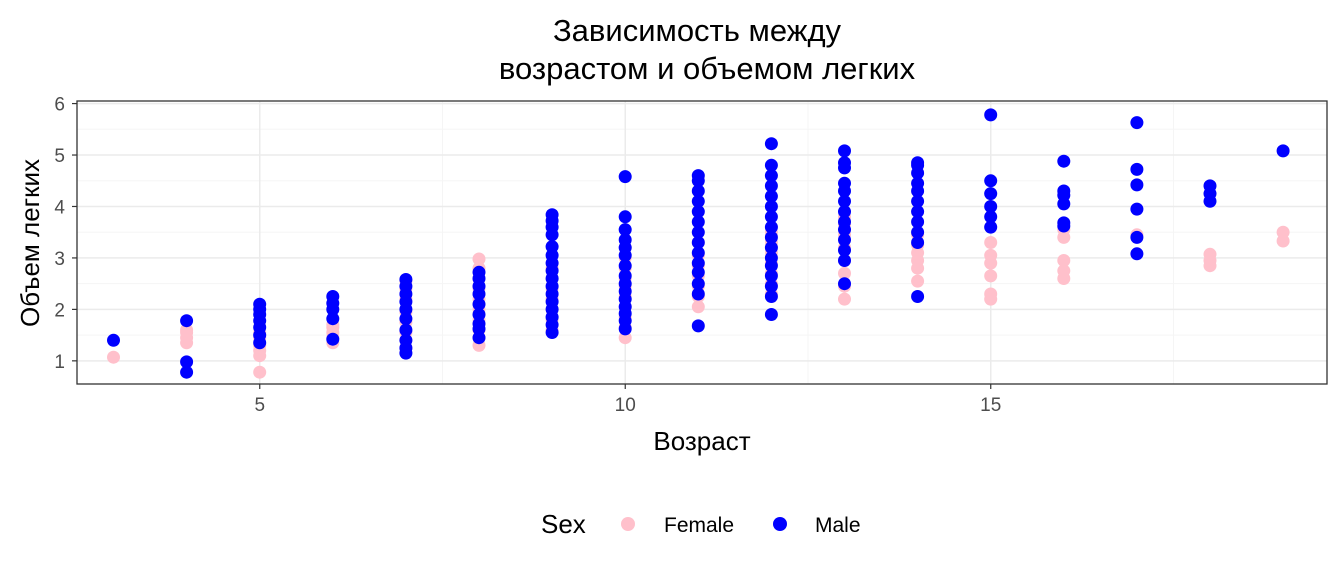 Image resolution: width=1344 pixels, height=576 pixels. Describe the element at coordinates (697, 30) in the screenshot. I see `chart-title-line-1: Зависимость между` at that location.